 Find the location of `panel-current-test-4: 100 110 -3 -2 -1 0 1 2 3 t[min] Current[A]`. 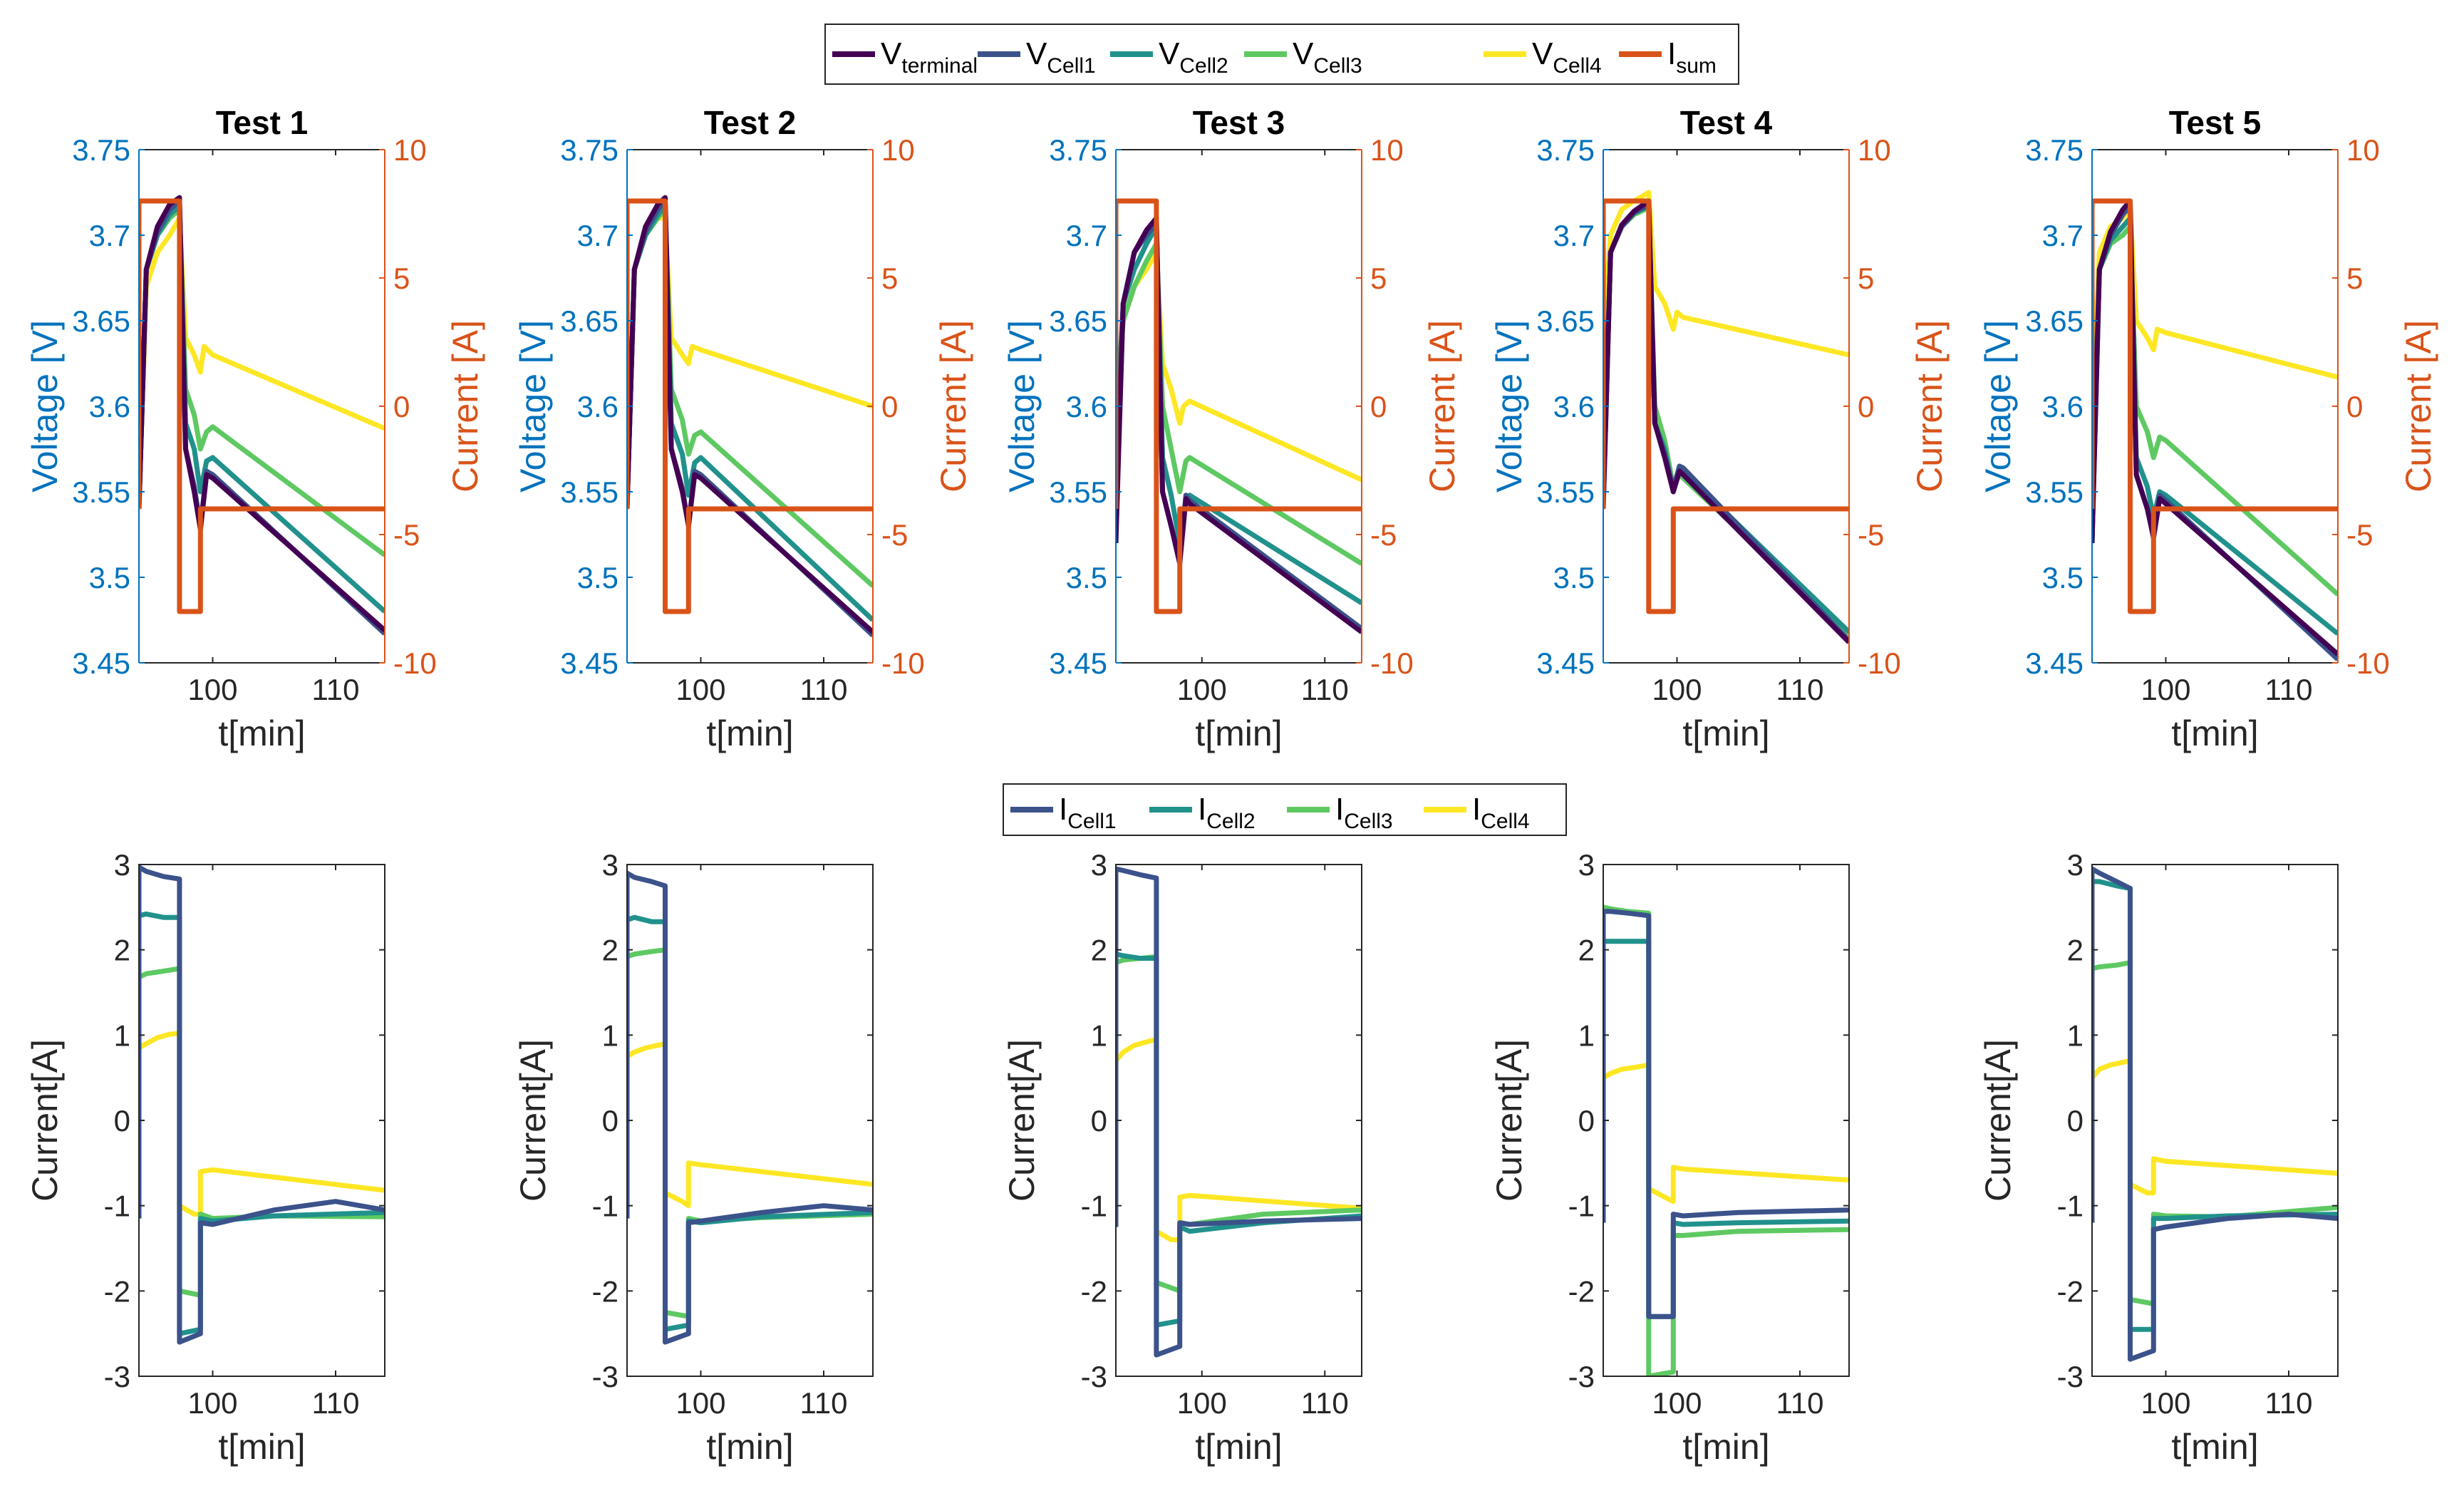

panel-current-test-4: 100 110 -3 -2 -1 0 1 2 3 t[min] Current[A] is located at coordinates (1669, 1157).